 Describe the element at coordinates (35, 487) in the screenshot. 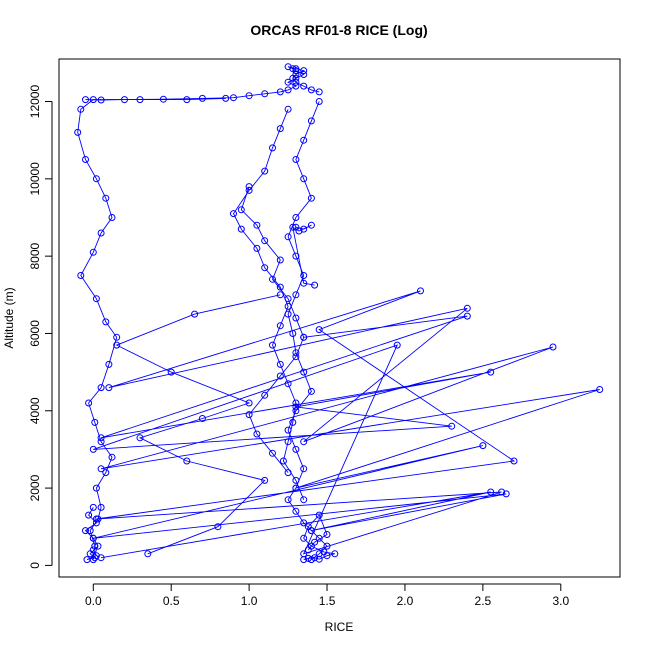

I see `y-tick-label: 2000` at that location.